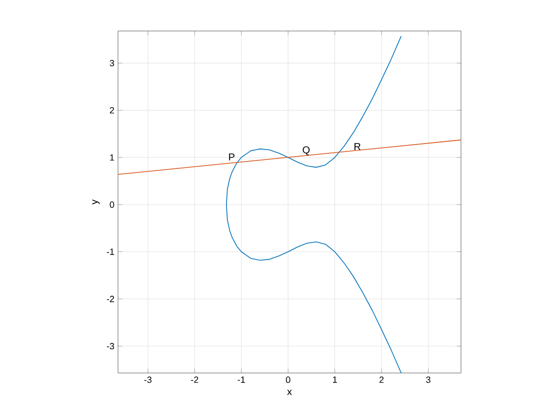 The image size is (560, 420). Describe the element at coordinates (148, 379) in the screenshot. I see `x-tick-label: -3` at that location.